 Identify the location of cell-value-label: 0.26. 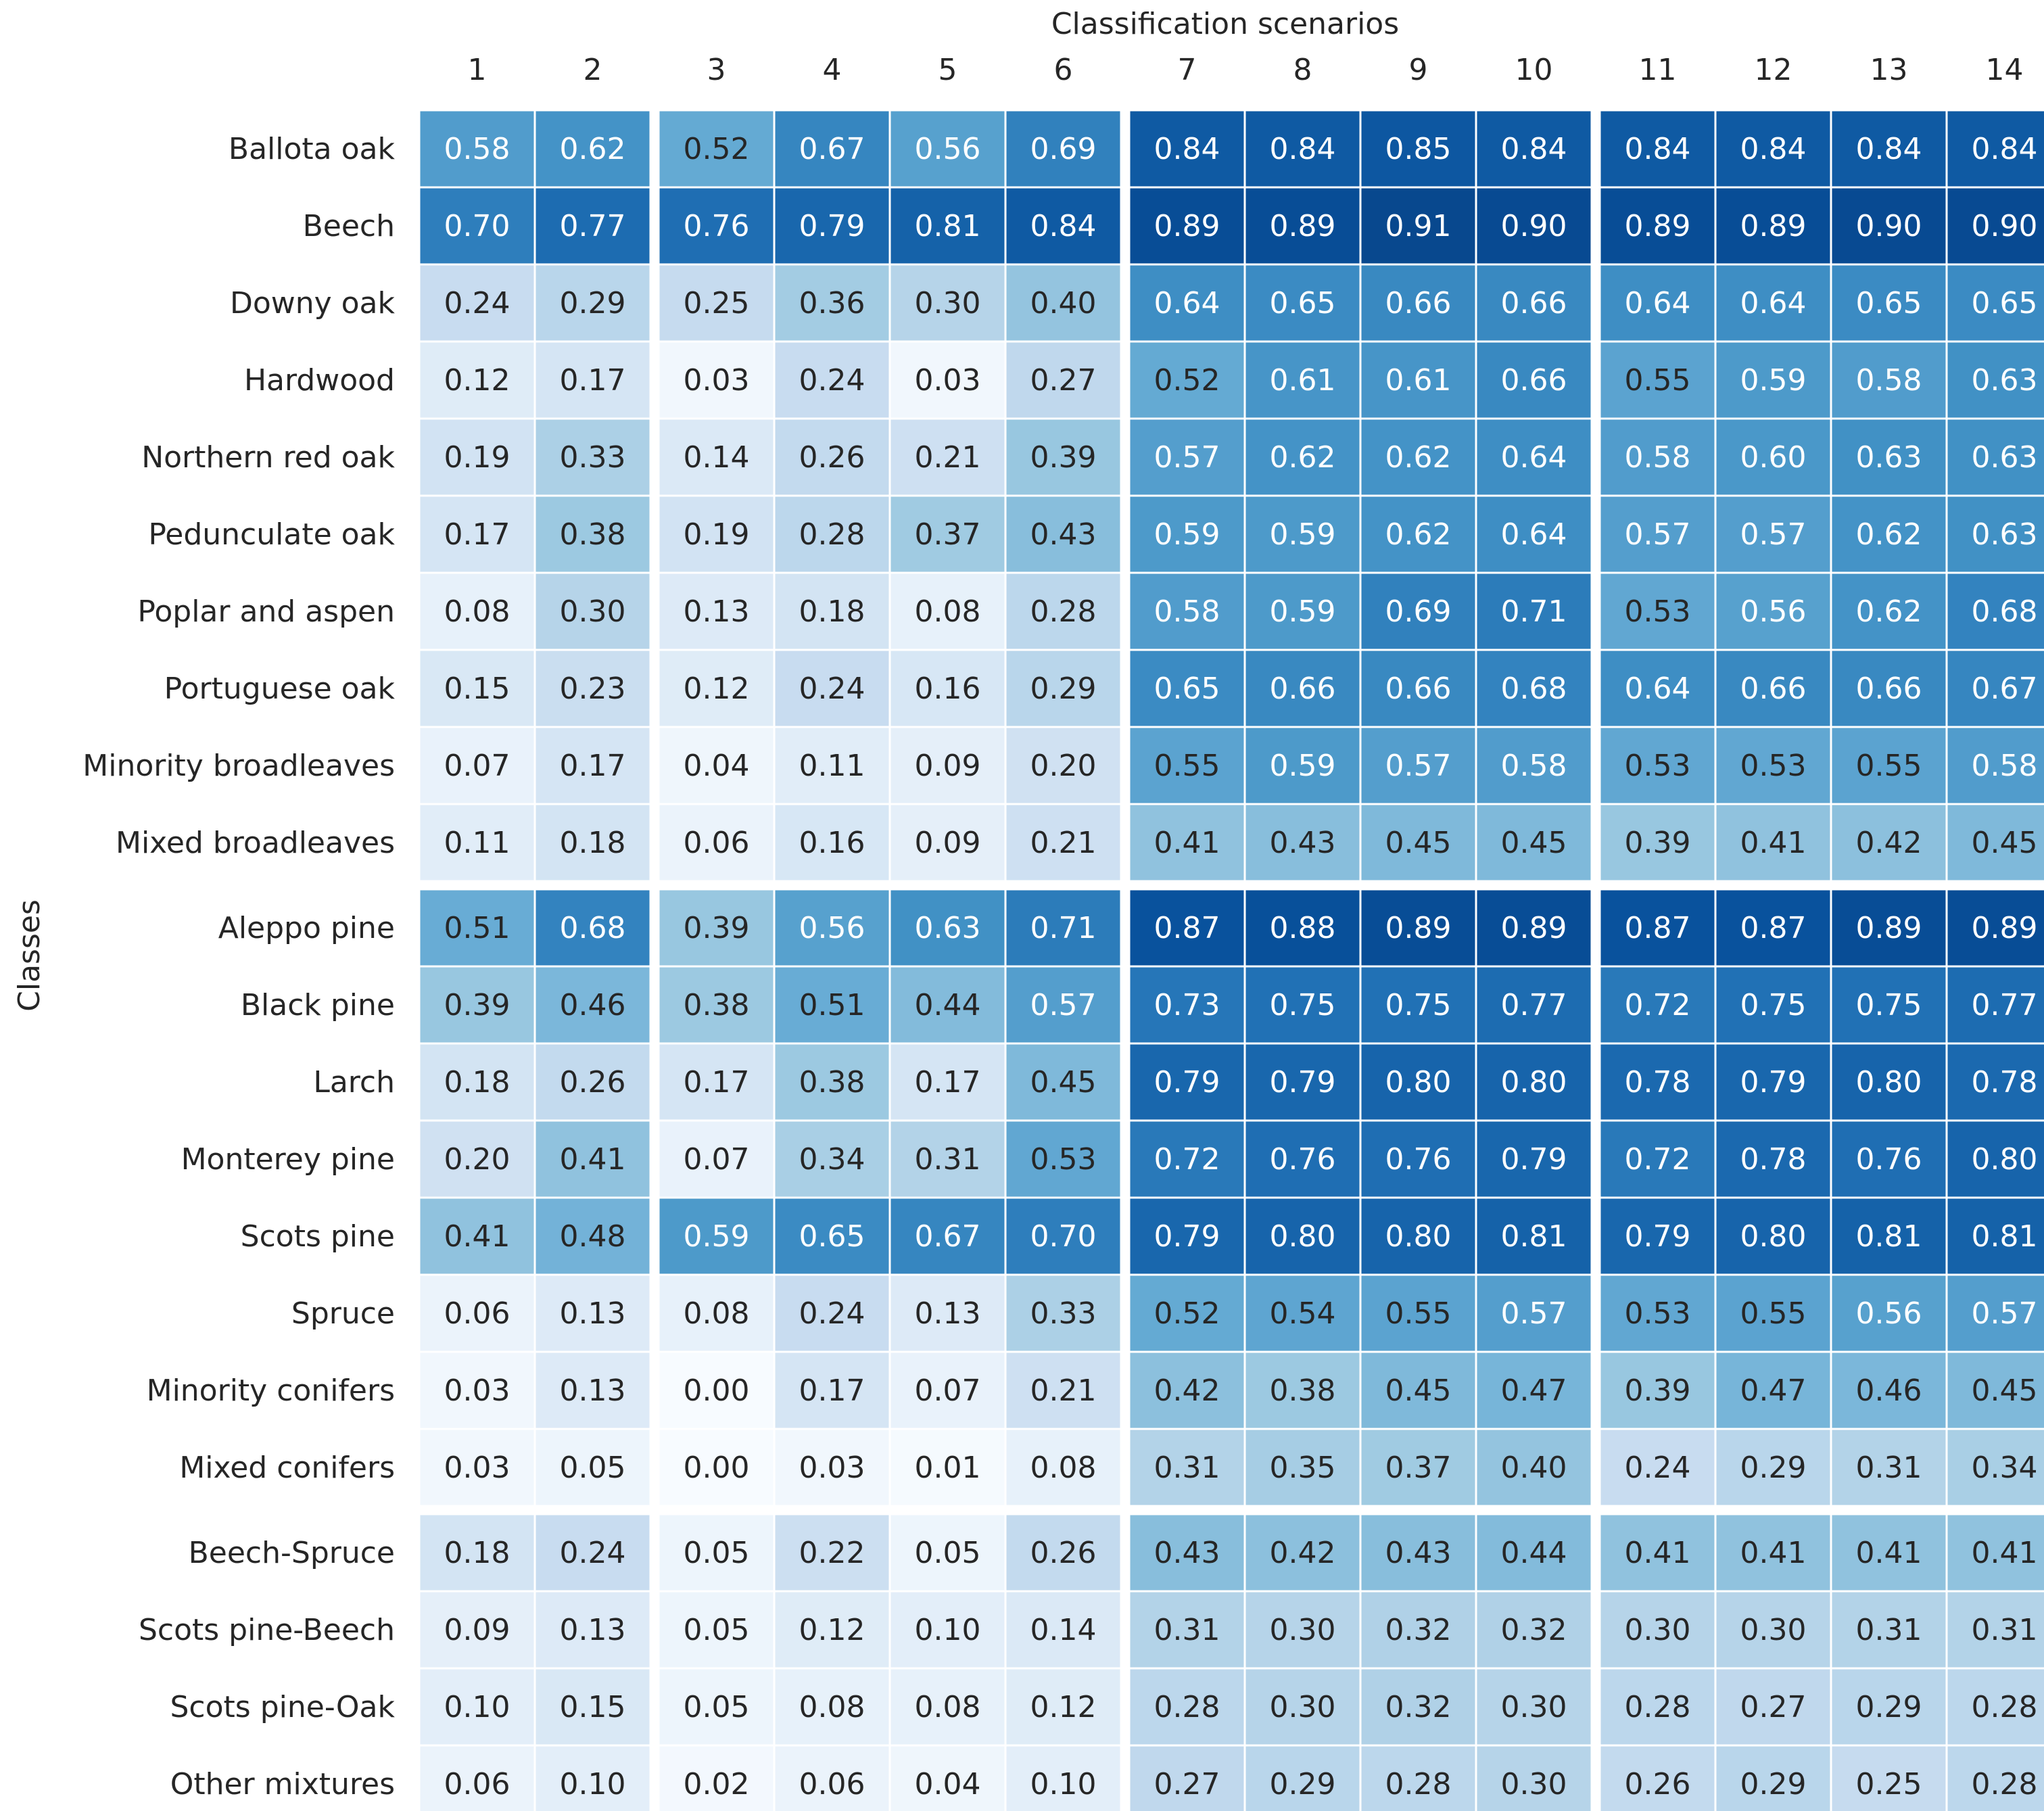
(593, 1082).